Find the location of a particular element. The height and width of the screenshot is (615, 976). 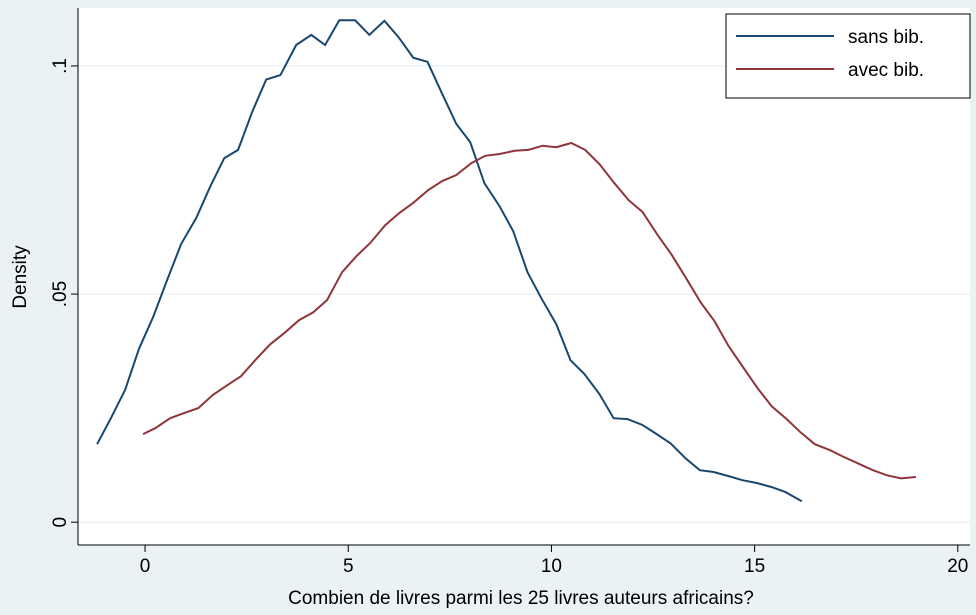

y-tick-label: .1 is located at coordinates (60, 66).